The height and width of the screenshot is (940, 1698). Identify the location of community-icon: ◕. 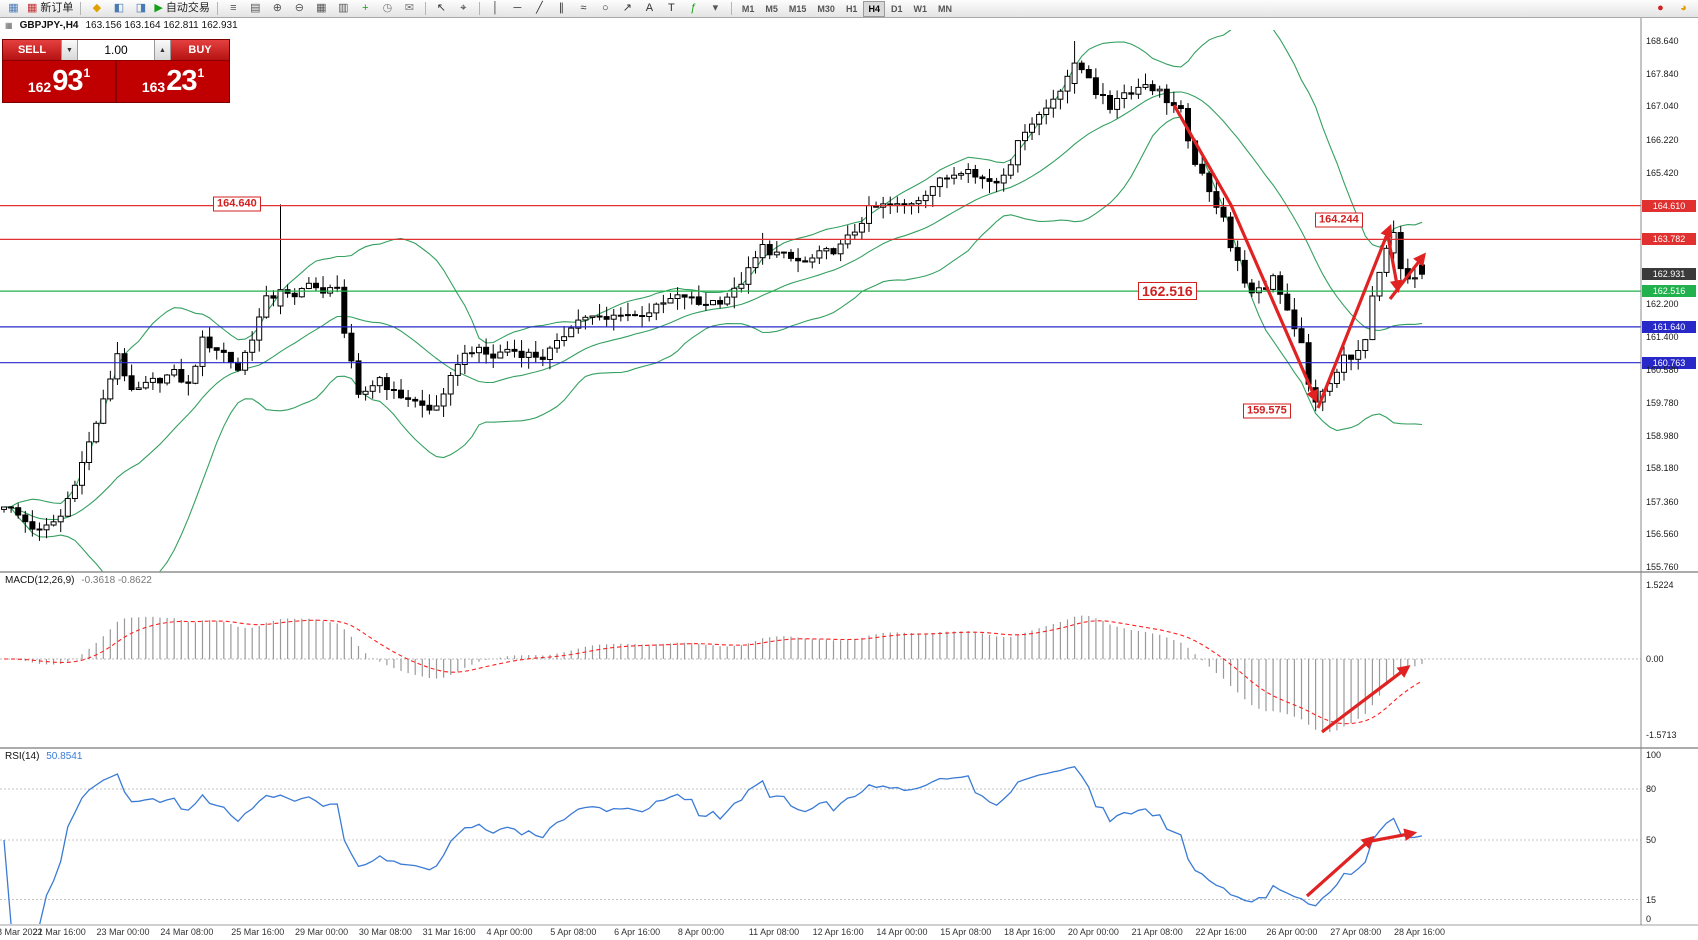
(1683, 9).